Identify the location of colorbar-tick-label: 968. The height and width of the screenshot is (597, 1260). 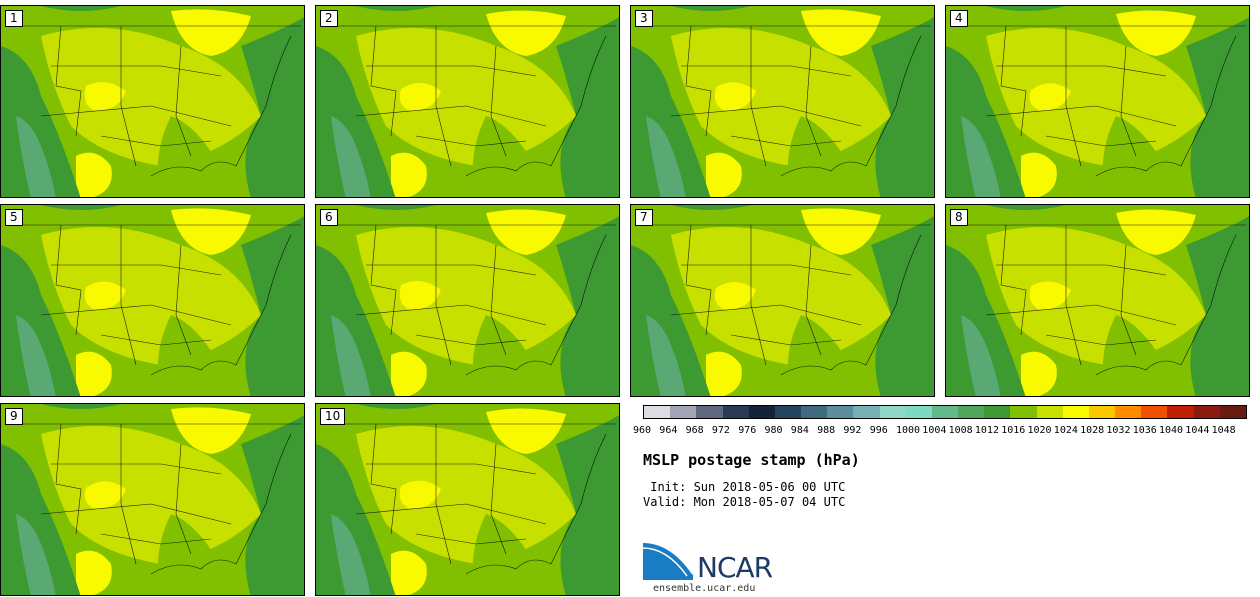
(694, 430).